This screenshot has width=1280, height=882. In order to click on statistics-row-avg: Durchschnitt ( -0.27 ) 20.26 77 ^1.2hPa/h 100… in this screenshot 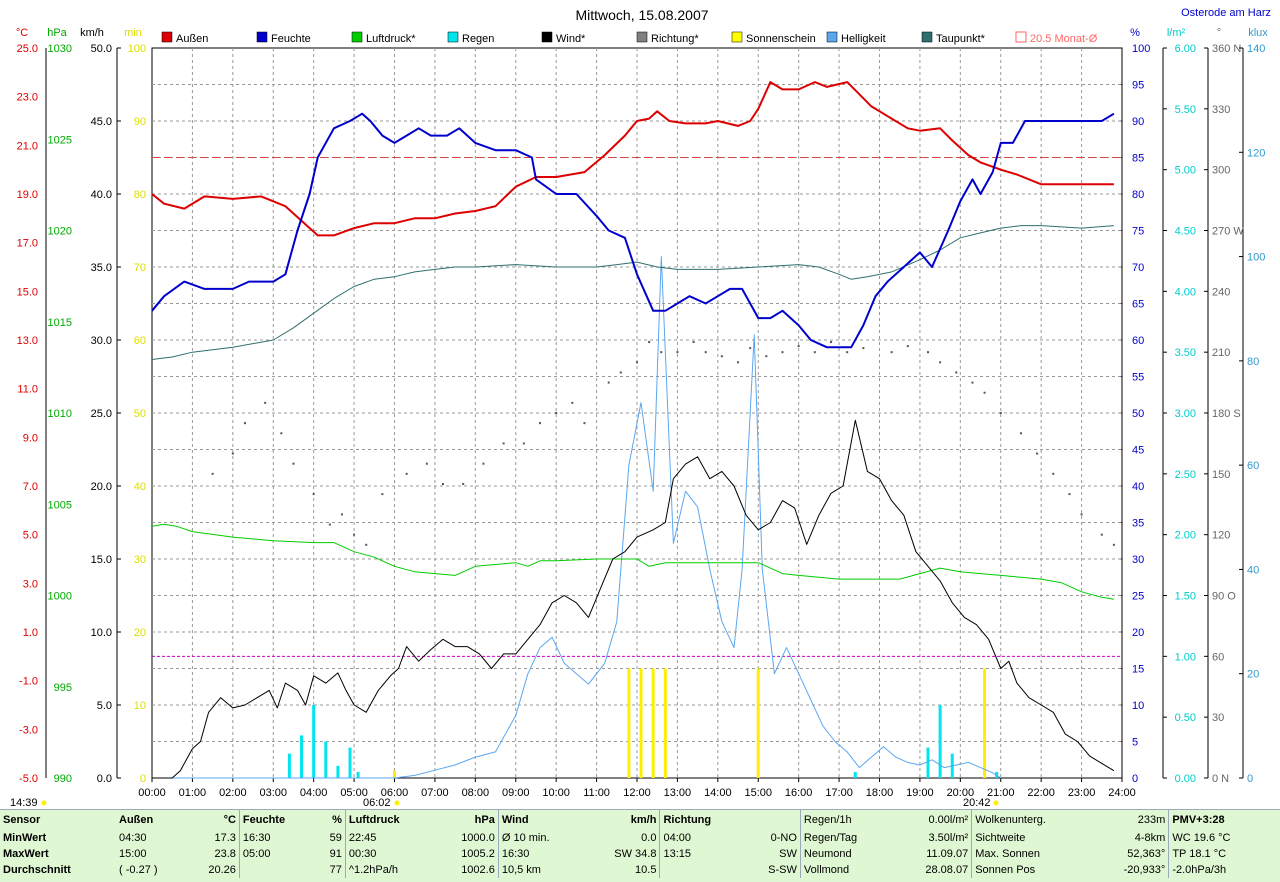, I will do `click(640, 870)`.